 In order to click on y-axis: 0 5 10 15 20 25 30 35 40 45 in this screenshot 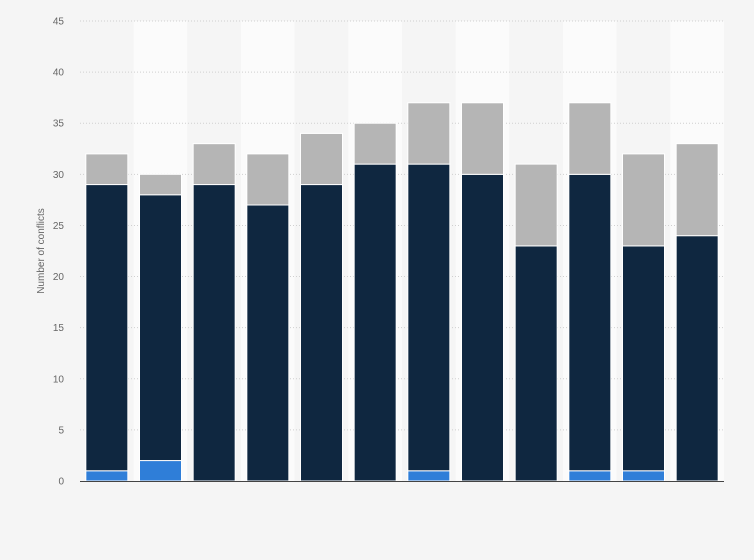, I will do `click(59, 252)`.